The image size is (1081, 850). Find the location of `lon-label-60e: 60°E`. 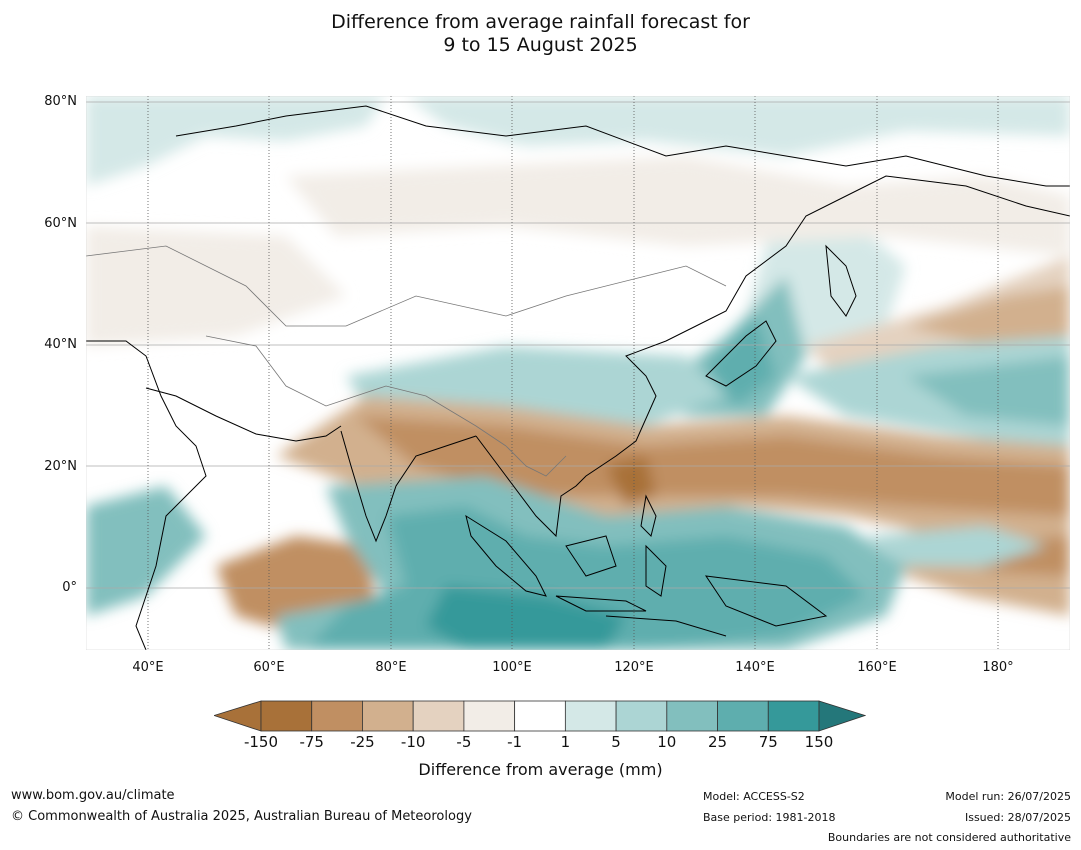

lon-label-60e: 60°E is located at coordinates (269, 667).